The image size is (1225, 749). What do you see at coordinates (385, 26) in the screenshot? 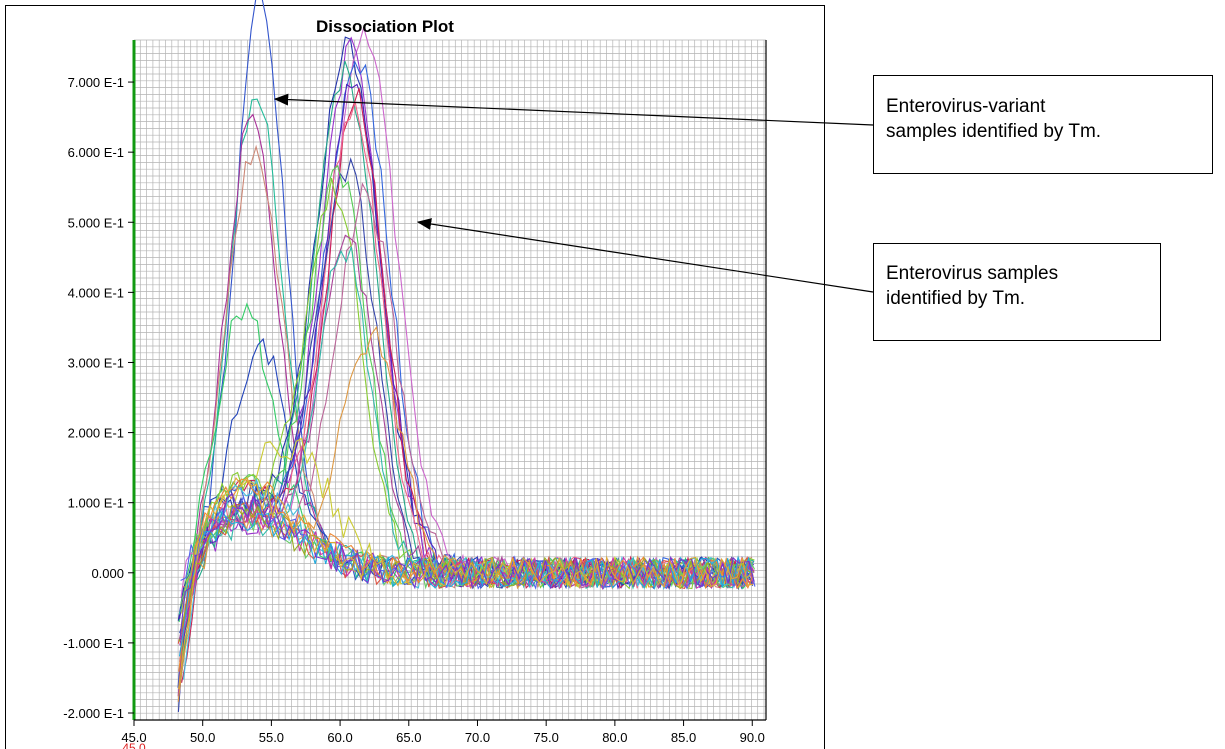
I see `chart-title: Dissociation Plot` at bounding box center [385, 26].